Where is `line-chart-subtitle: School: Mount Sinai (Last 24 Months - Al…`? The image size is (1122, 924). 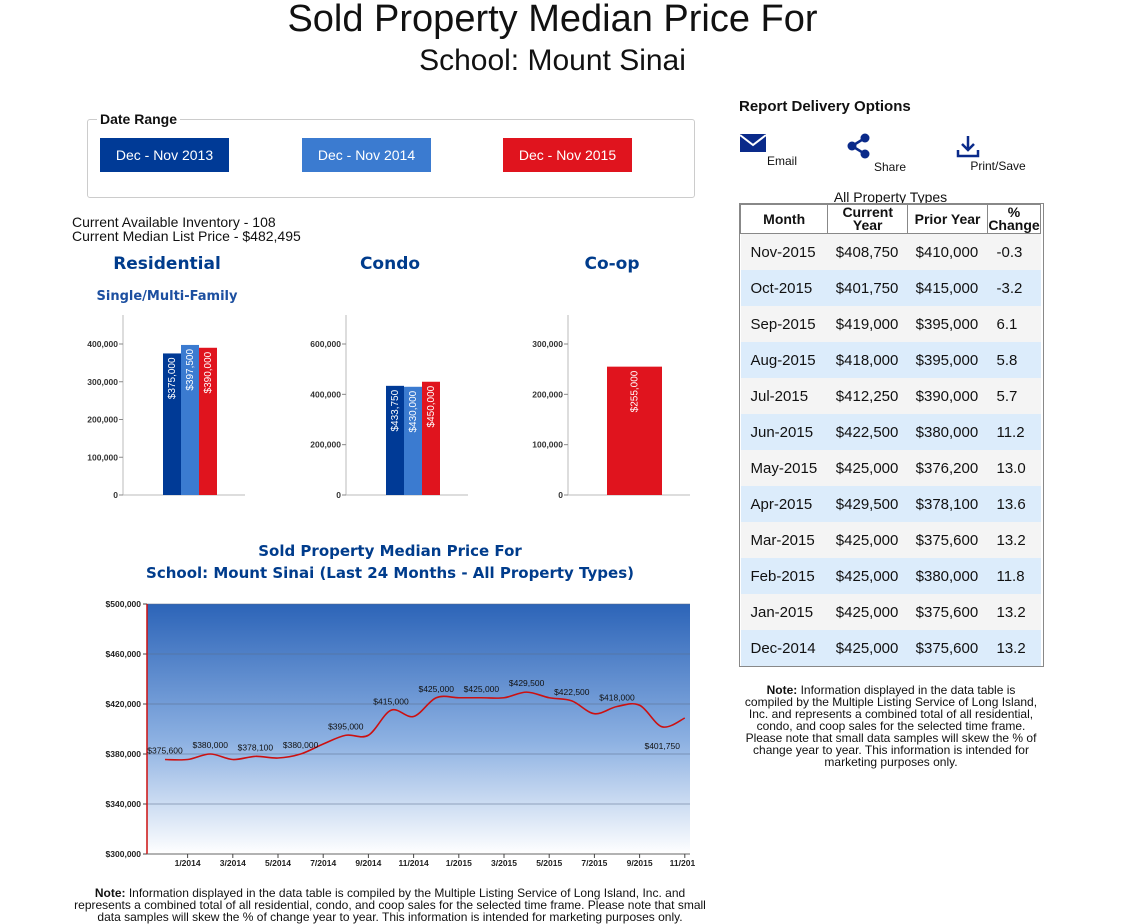 line-chart-subtitle: School: Mount Sinai (Last 24 Months - Al… is located at coordinates (390, 573).